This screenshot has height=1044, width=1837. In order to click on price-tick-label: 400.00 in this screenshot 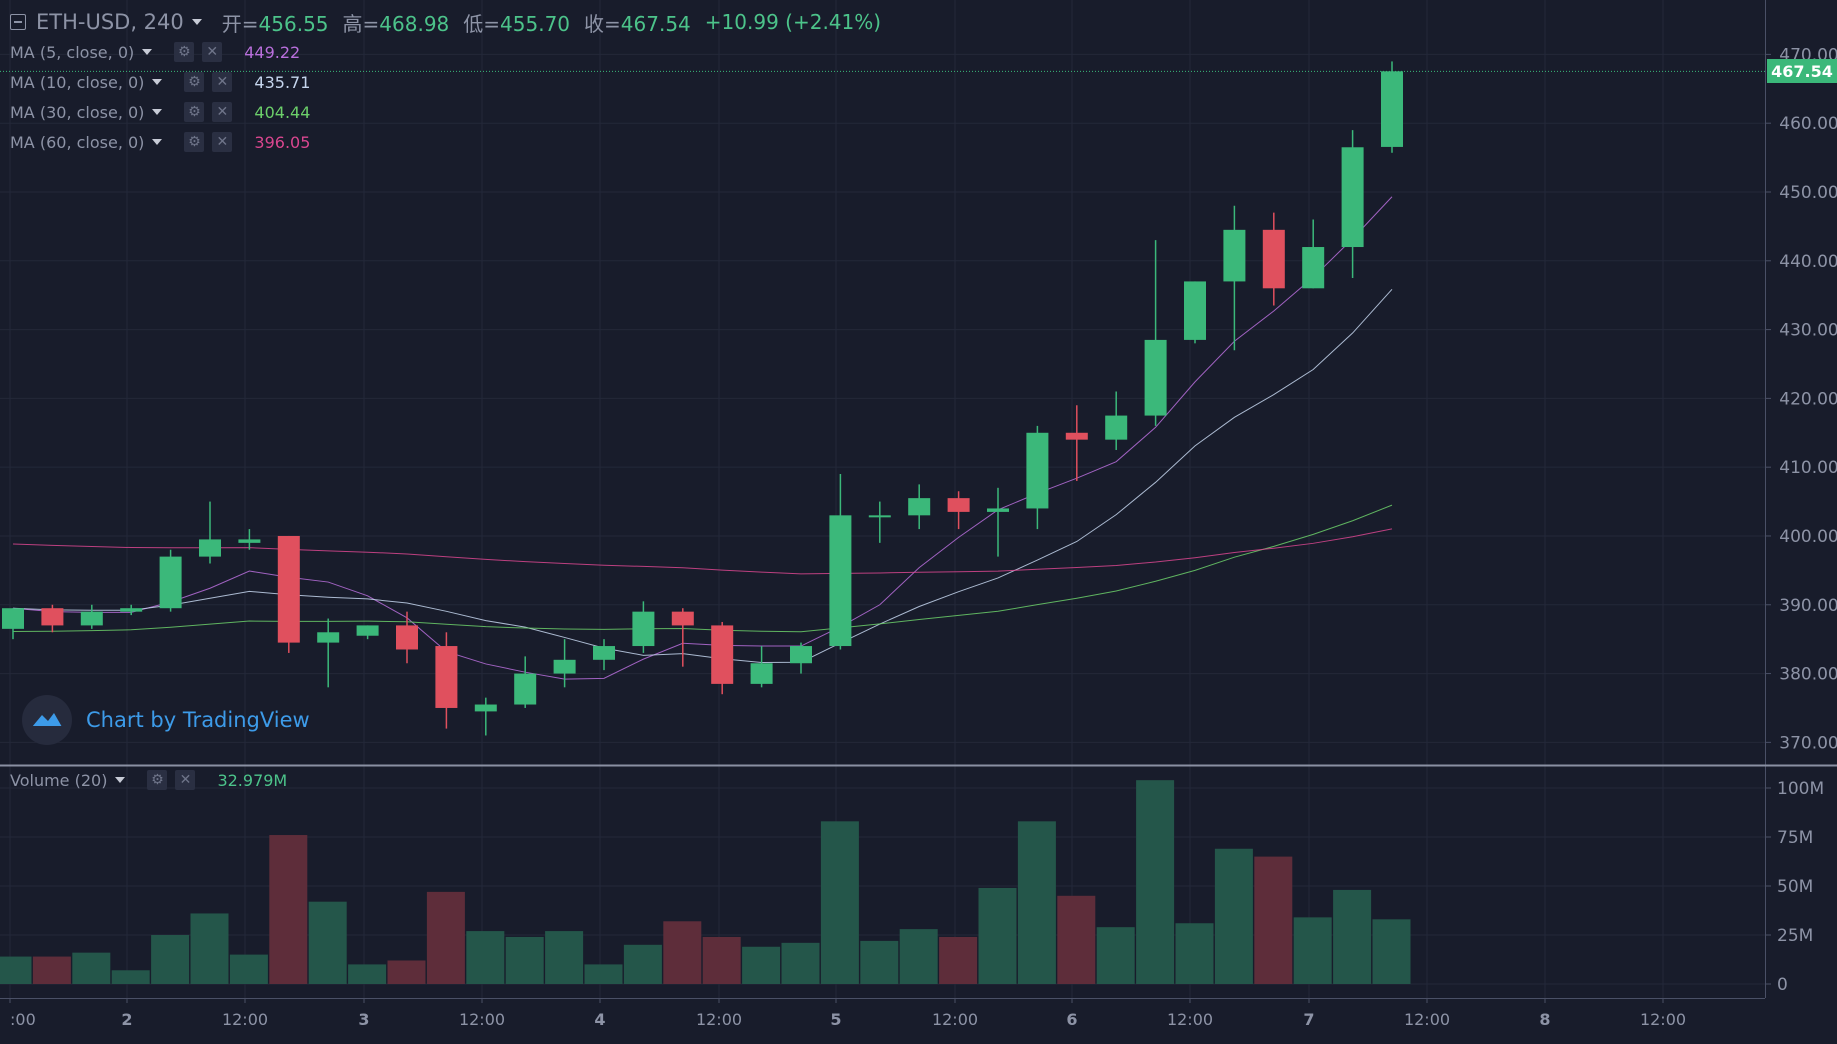, I will do `click(1808, 537)`.